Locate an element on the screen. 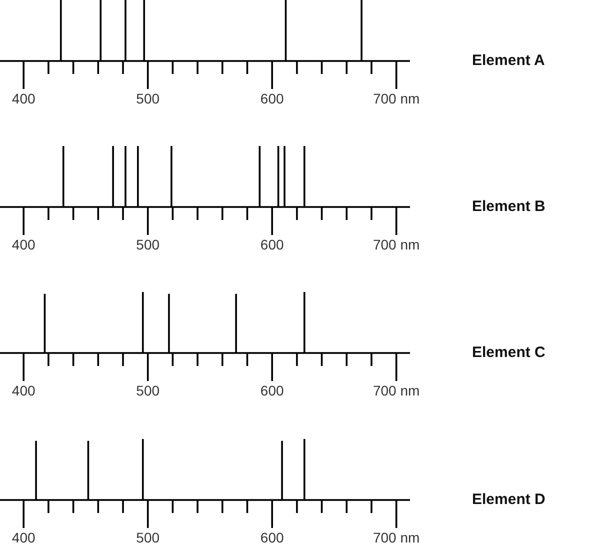 This screenshot has height=550, width=597. text: Element C is located at coordinates (509, 353).